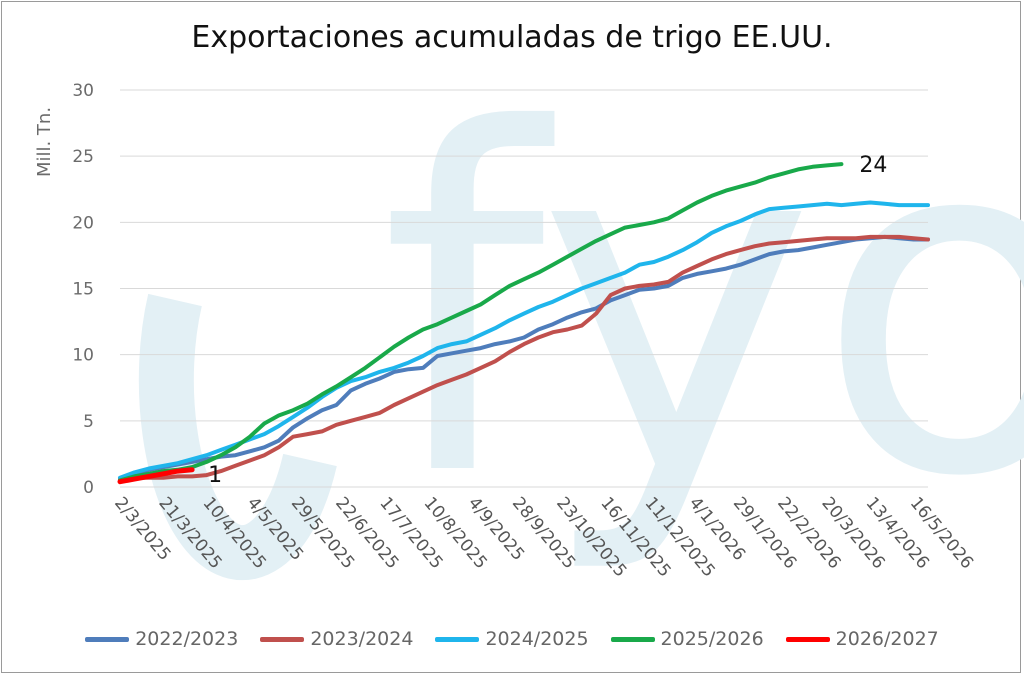 The width and height of the screenshot is (1024, 676). Describe the element at coordinates (712, 639) in the screenshot. I see `legend-label: 2025/2026` at that location.